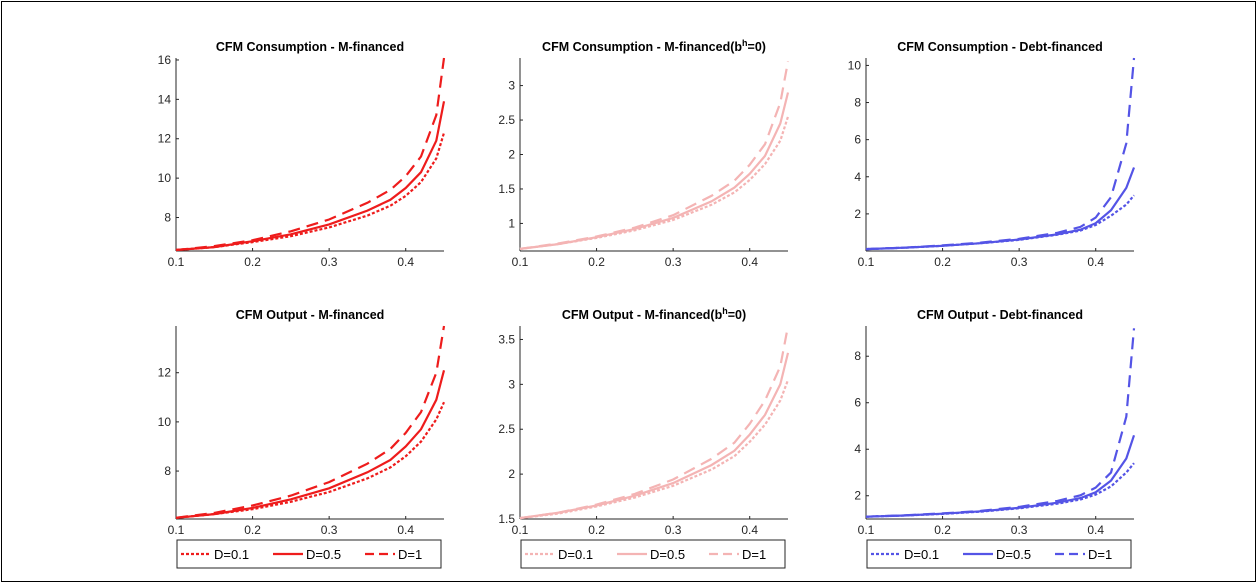 This screenshot has height=583, width=1257. I want to click on legend-3: D=0.1 D=0.5 D=1, so click(999, 554).